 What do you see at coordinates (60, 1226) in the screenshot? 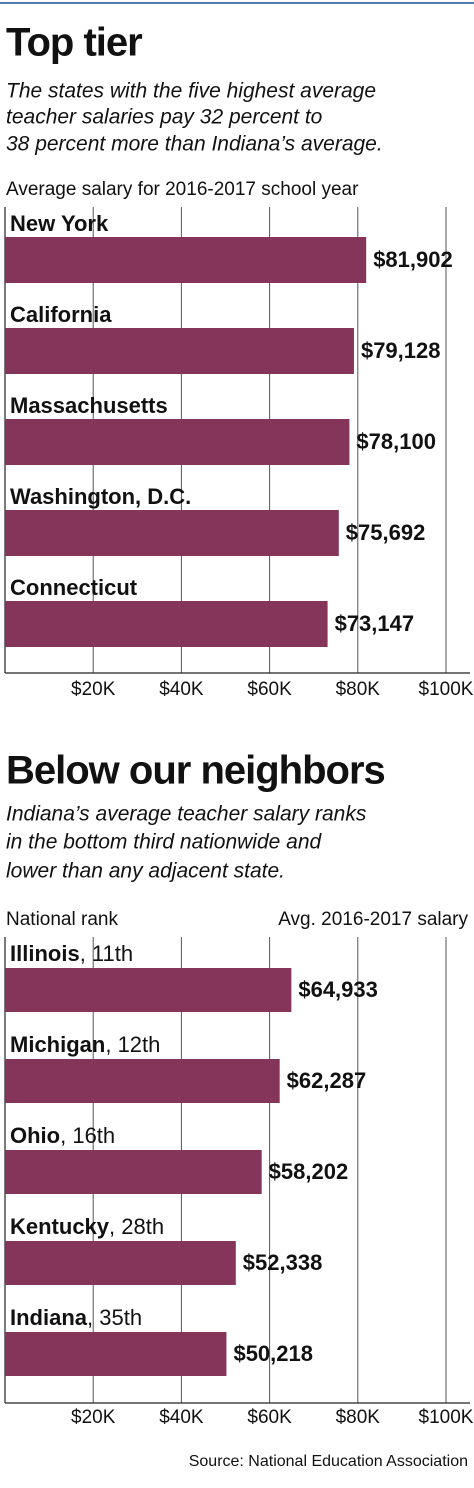
I see `category-name: Kentucky` at bounding box center [60, 1226].